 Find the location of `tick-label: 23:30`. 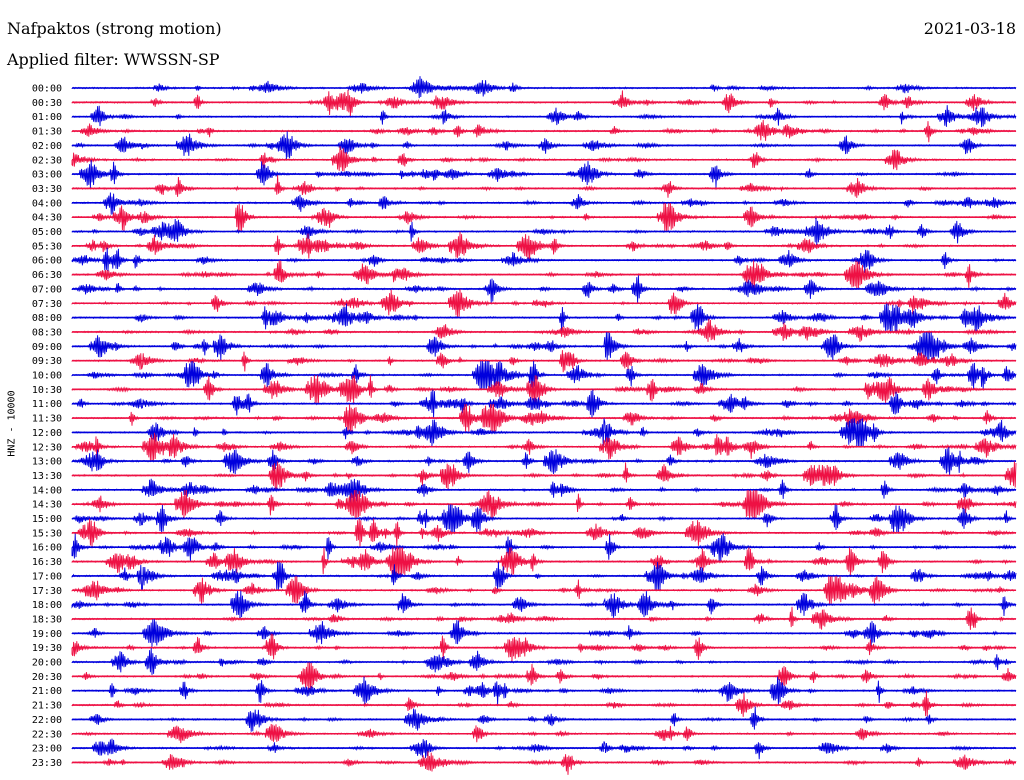

tick-label: 23:30 is located at coordinates (47, 763).